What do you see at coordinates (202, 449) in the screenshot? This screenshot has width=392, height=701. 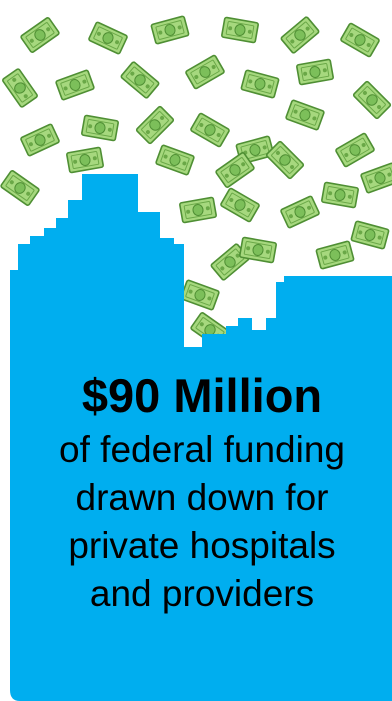 I see `body-line-1: of federal funding` at bounding box center [202, 449].